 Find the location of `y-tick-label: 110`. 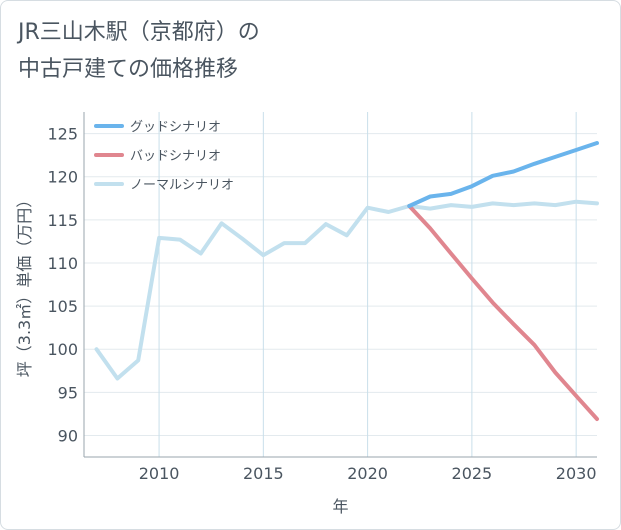

y-tick-label: 110 is located at coordinates (62, 263).